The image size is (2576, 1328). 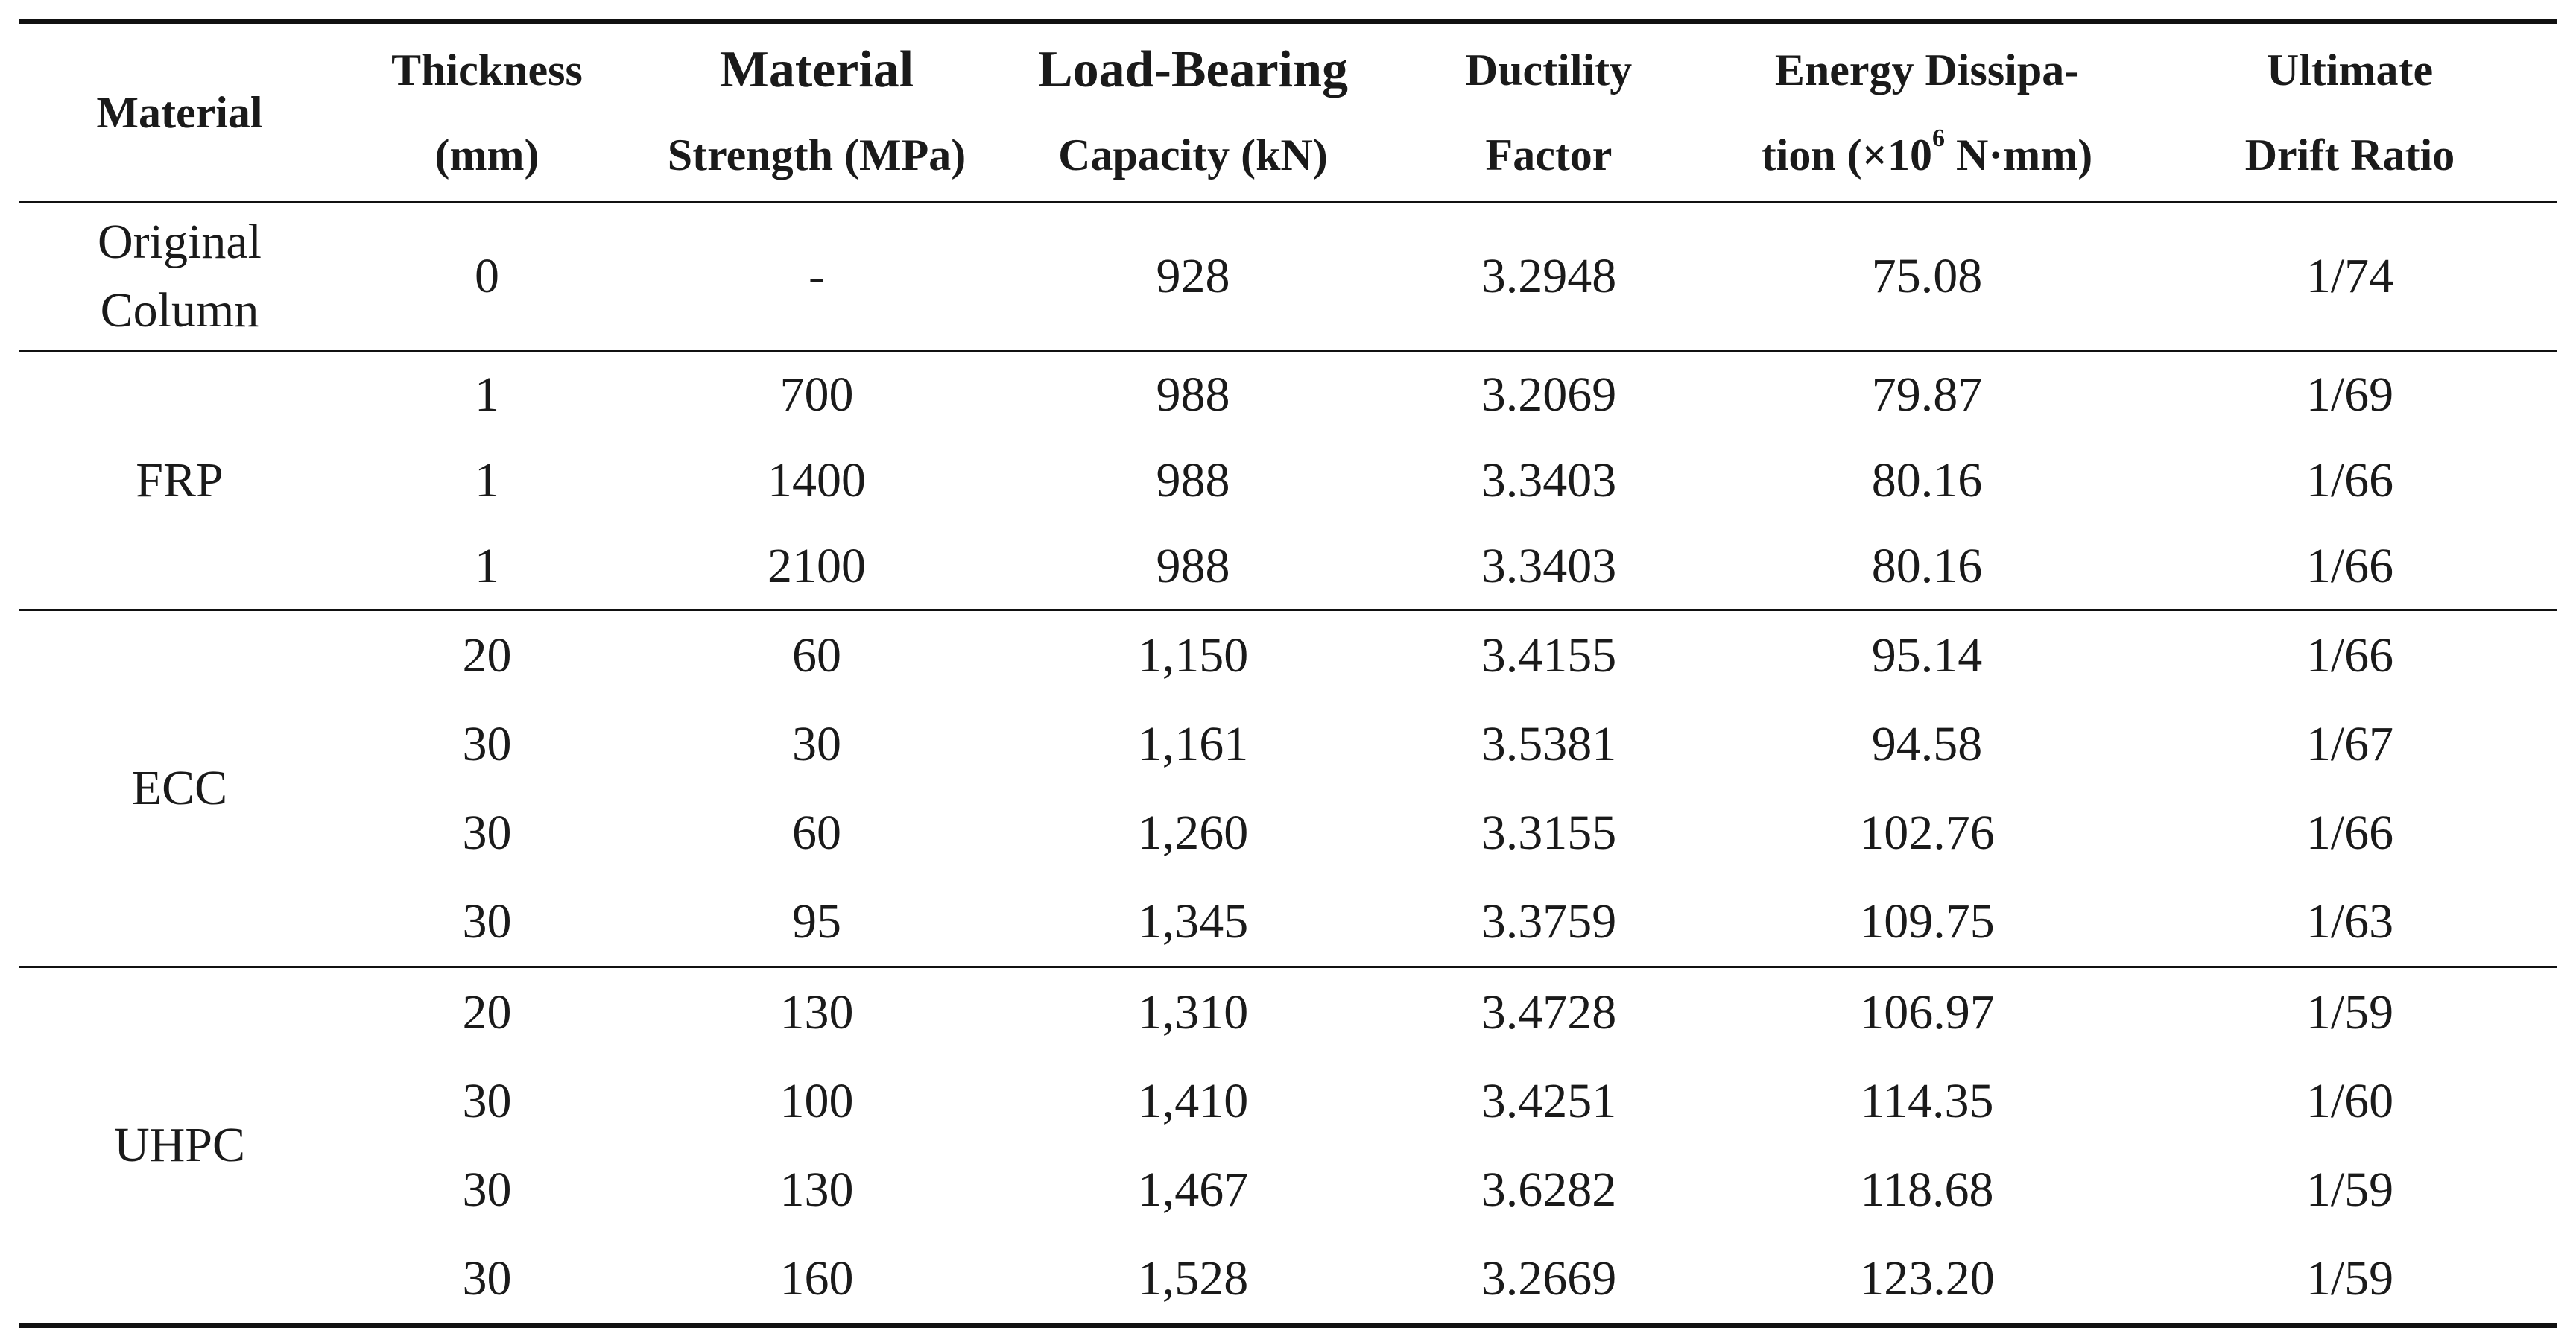 What do you see at coordinates (1549, 833) in the screenshot?
I see `cell-ductility: 3.3155` at bounding box center [1549, 833].